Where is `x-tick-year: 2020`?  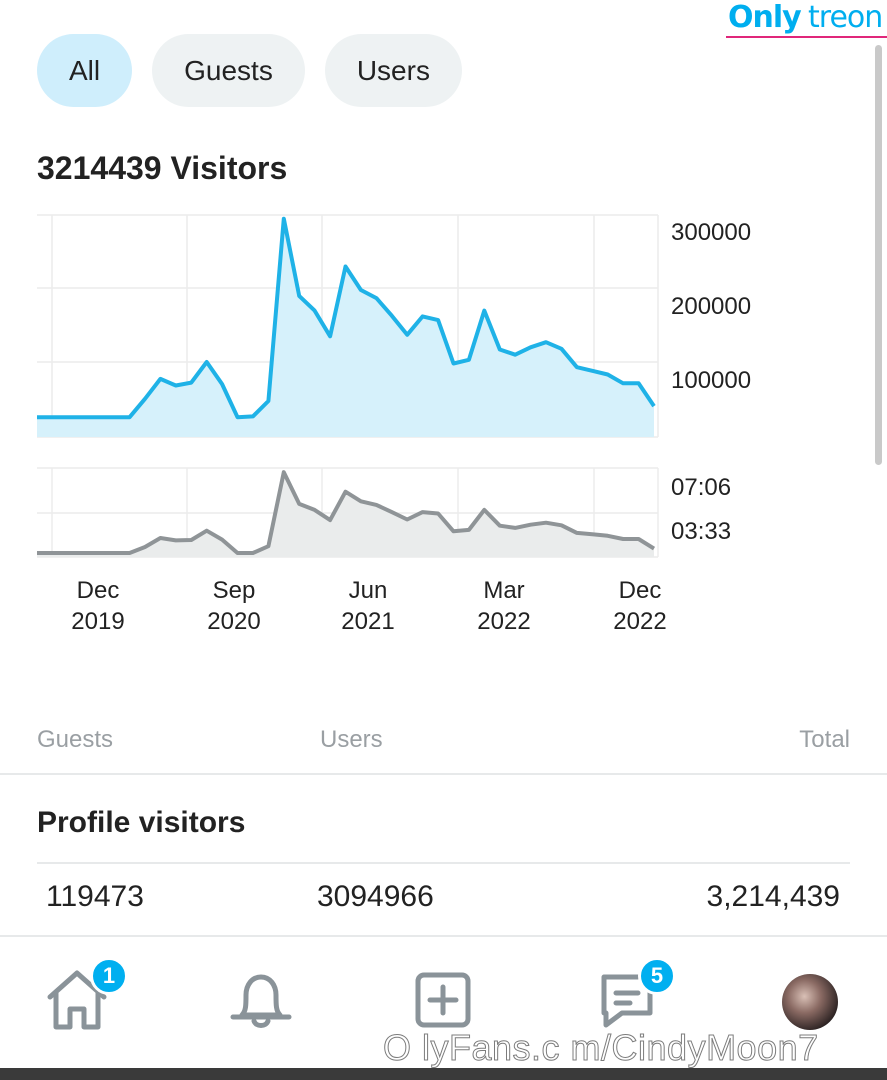 x-tick-year: 2020 is located at coordinates (233, 621).